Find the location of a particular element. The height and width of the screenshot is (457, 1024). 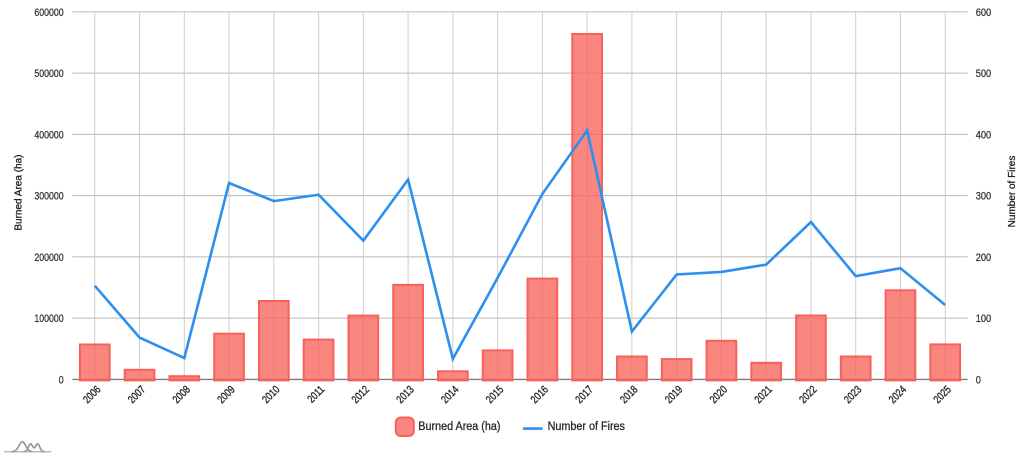

svg-text: 400 is located at coordinates (984, 136).